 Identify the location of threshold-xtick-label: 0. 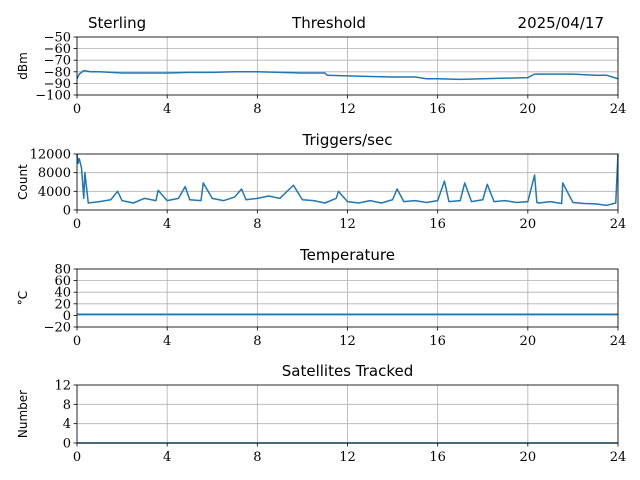
(77, 109).